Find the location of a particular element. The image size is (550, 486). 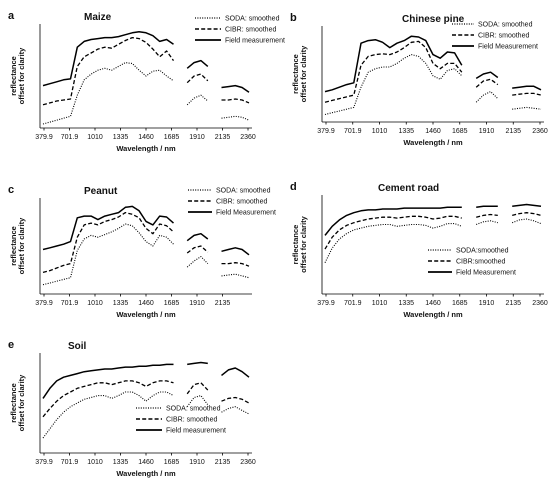

pe-legend-label-dotted: SODA: smoothed is located at coordinates (193, 409).